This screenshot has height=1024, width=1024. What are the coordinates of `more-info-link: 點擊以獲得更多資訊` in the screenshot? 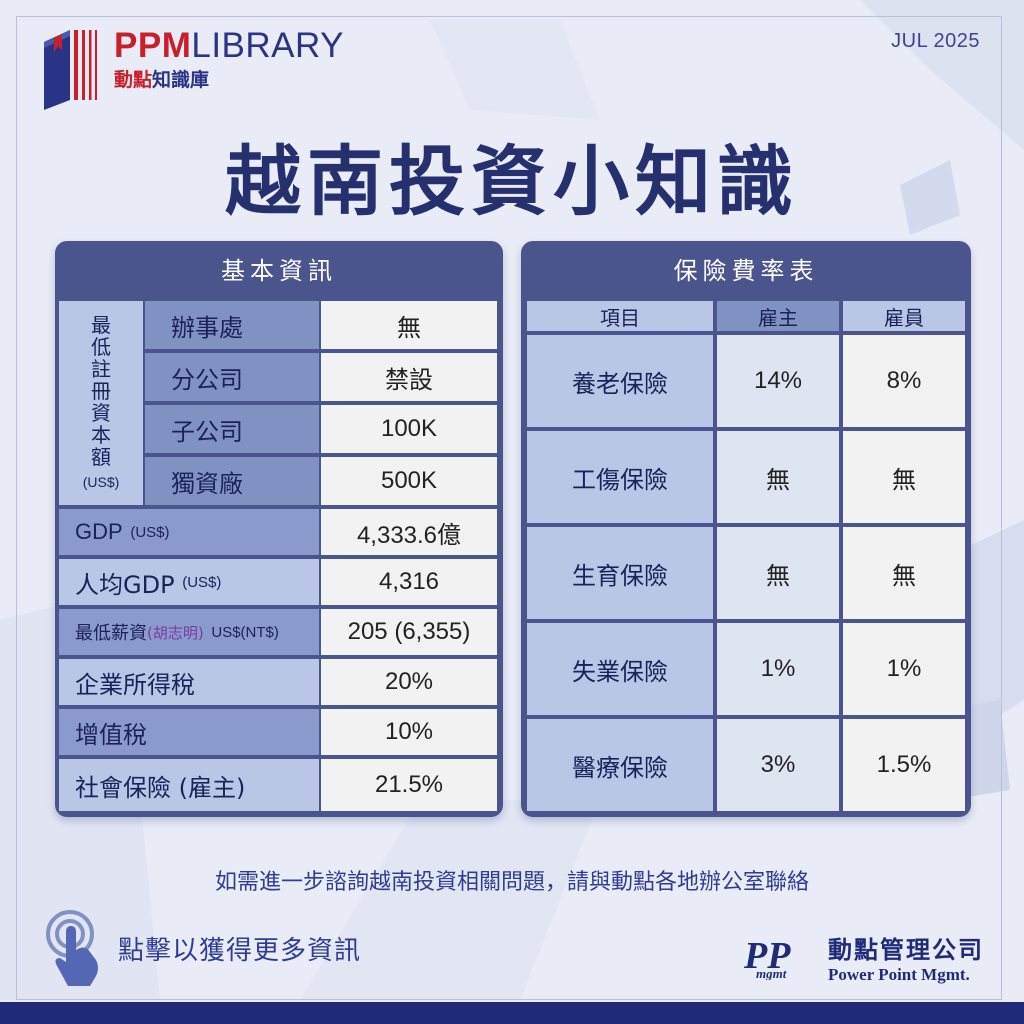 It's located at (202, 948).